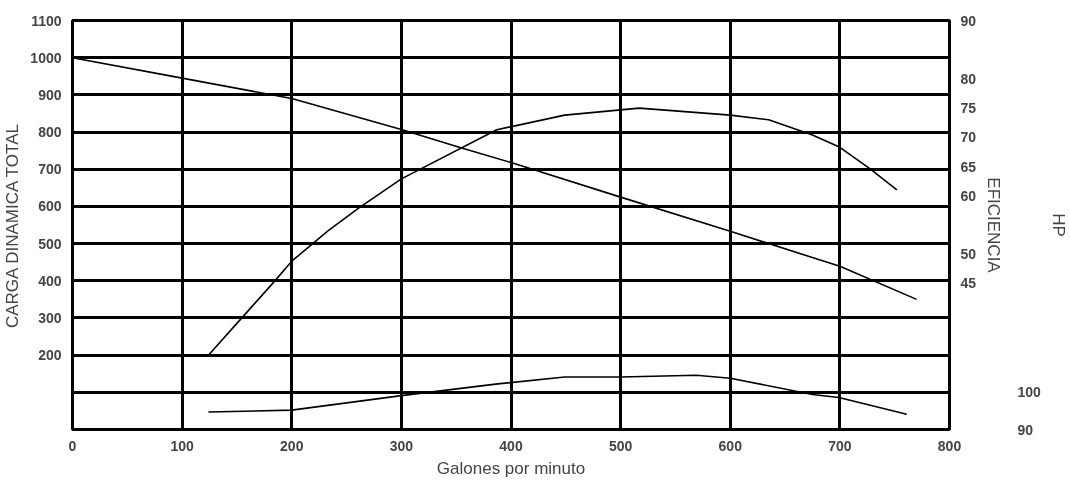 This screenshot has width=1070, height=480. I want to click on x-tick-label: 200, so click(292, 445).